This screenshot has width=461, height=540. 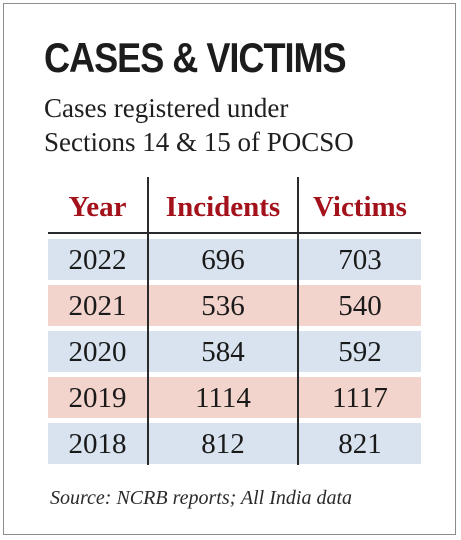 What do you see at coordinates (195, 57) in the screenshot?
I see `chart-title: CASES & VICTIMS` at bounding box center [195, 57].